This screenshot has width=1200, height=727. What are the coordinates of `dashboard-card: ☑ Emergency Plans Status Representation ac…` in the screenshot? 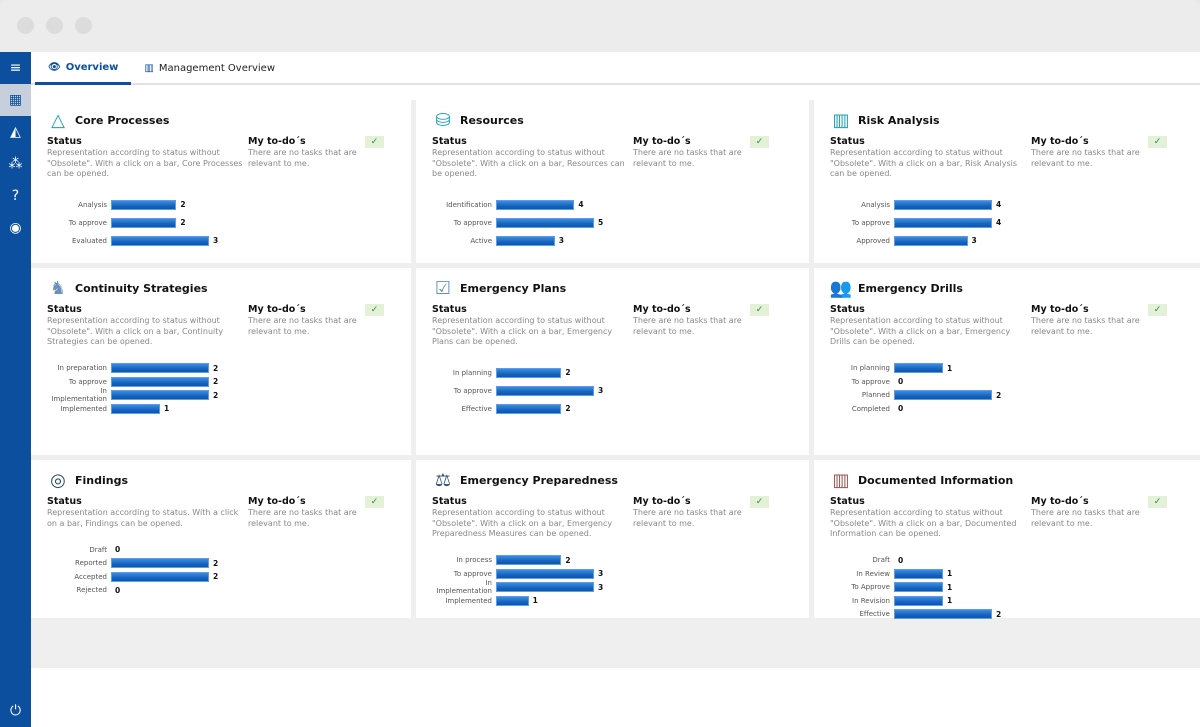 It's located at (612, 361).